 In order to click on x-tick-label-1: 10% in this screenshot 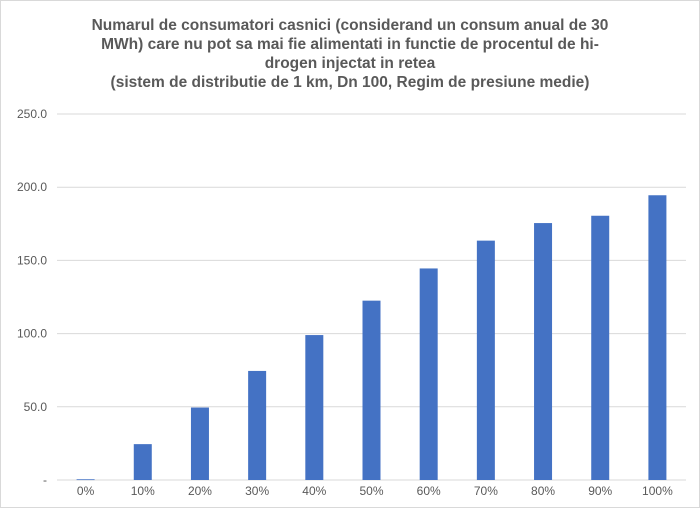, I will do `click(143, 491)`.